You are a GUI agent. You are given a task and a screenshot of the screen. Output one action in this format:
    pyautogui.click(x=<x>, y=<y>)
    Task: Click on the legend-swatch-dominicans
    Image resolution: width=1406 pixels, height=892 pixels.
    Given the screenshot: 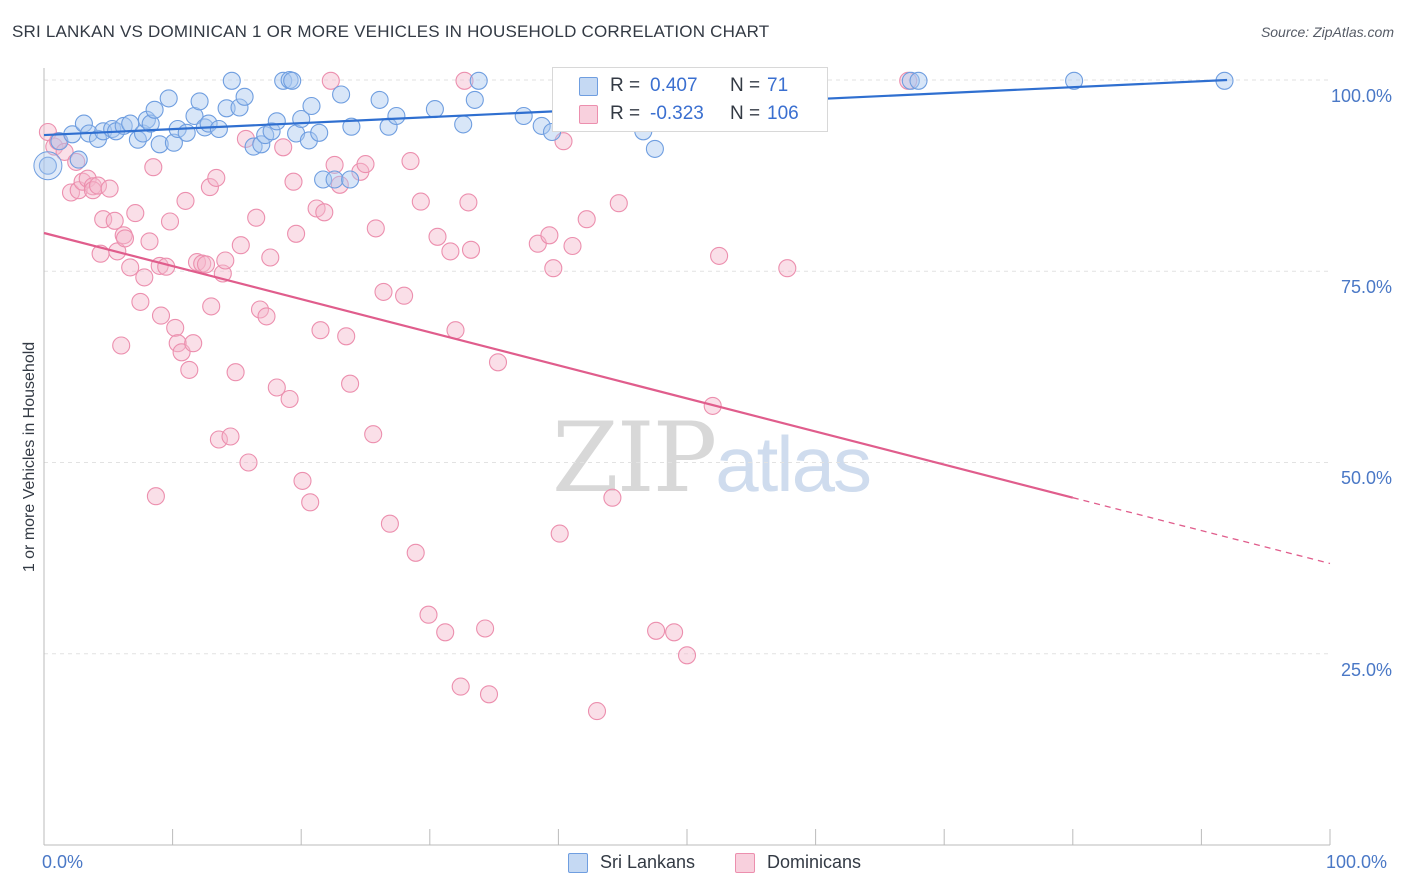 What is the action you would take?
    pyautogui.click(x=588, y=114)
    